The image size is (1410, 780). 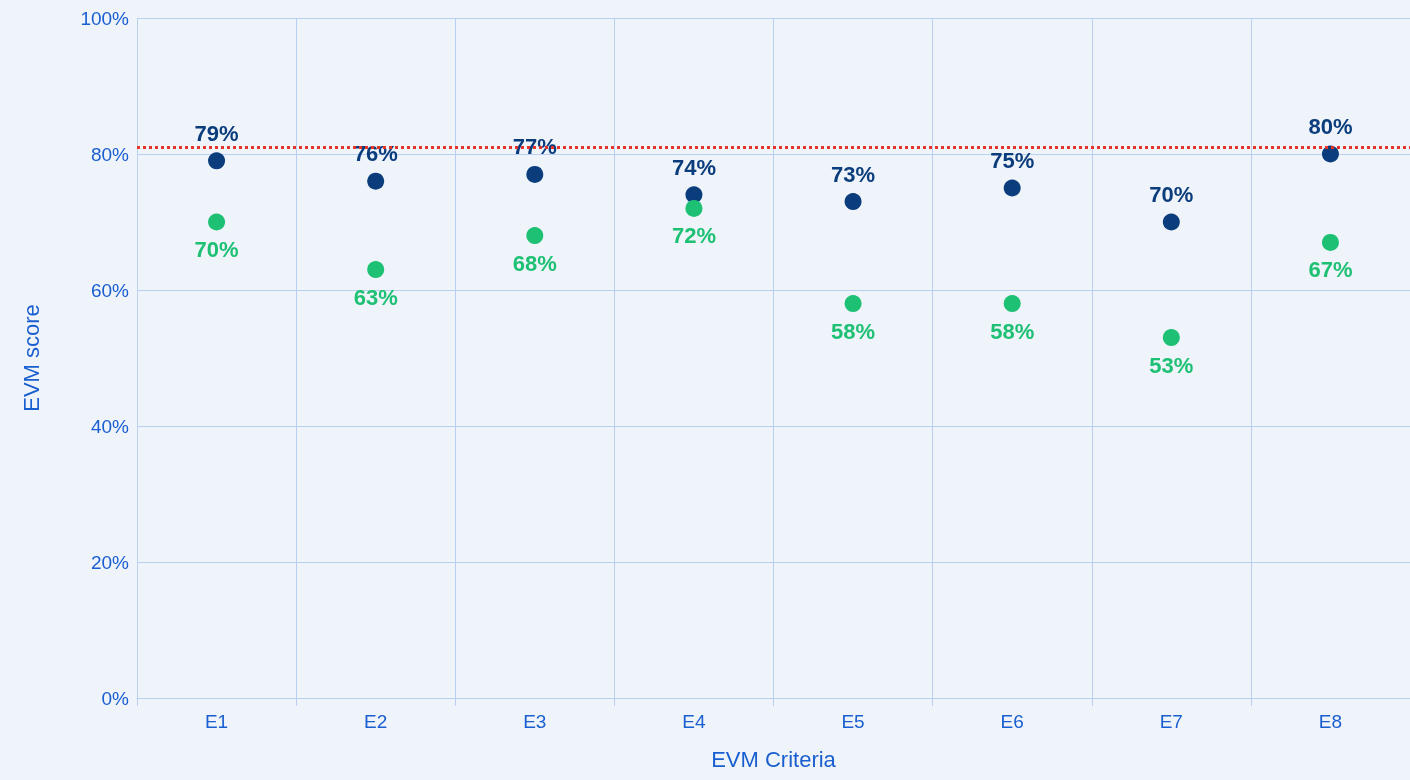 I want to click on y-tick-label: 40%, so click(x=110, y=426).